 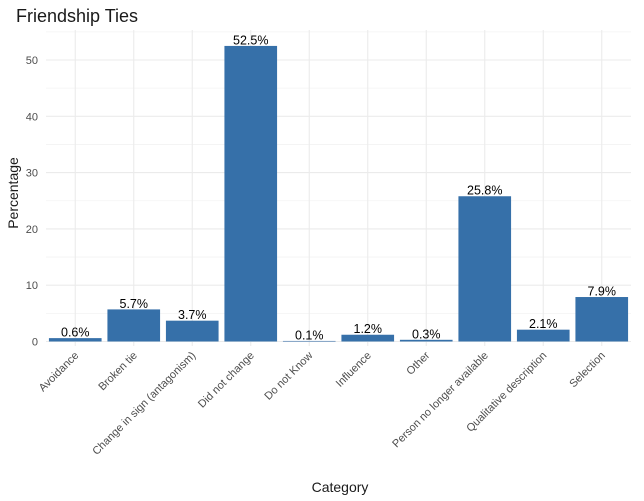 What do you see at coordinates (354, 370) in the screenshot?
I see `x-tick-label: Influence` at bounding box center [354, 370].